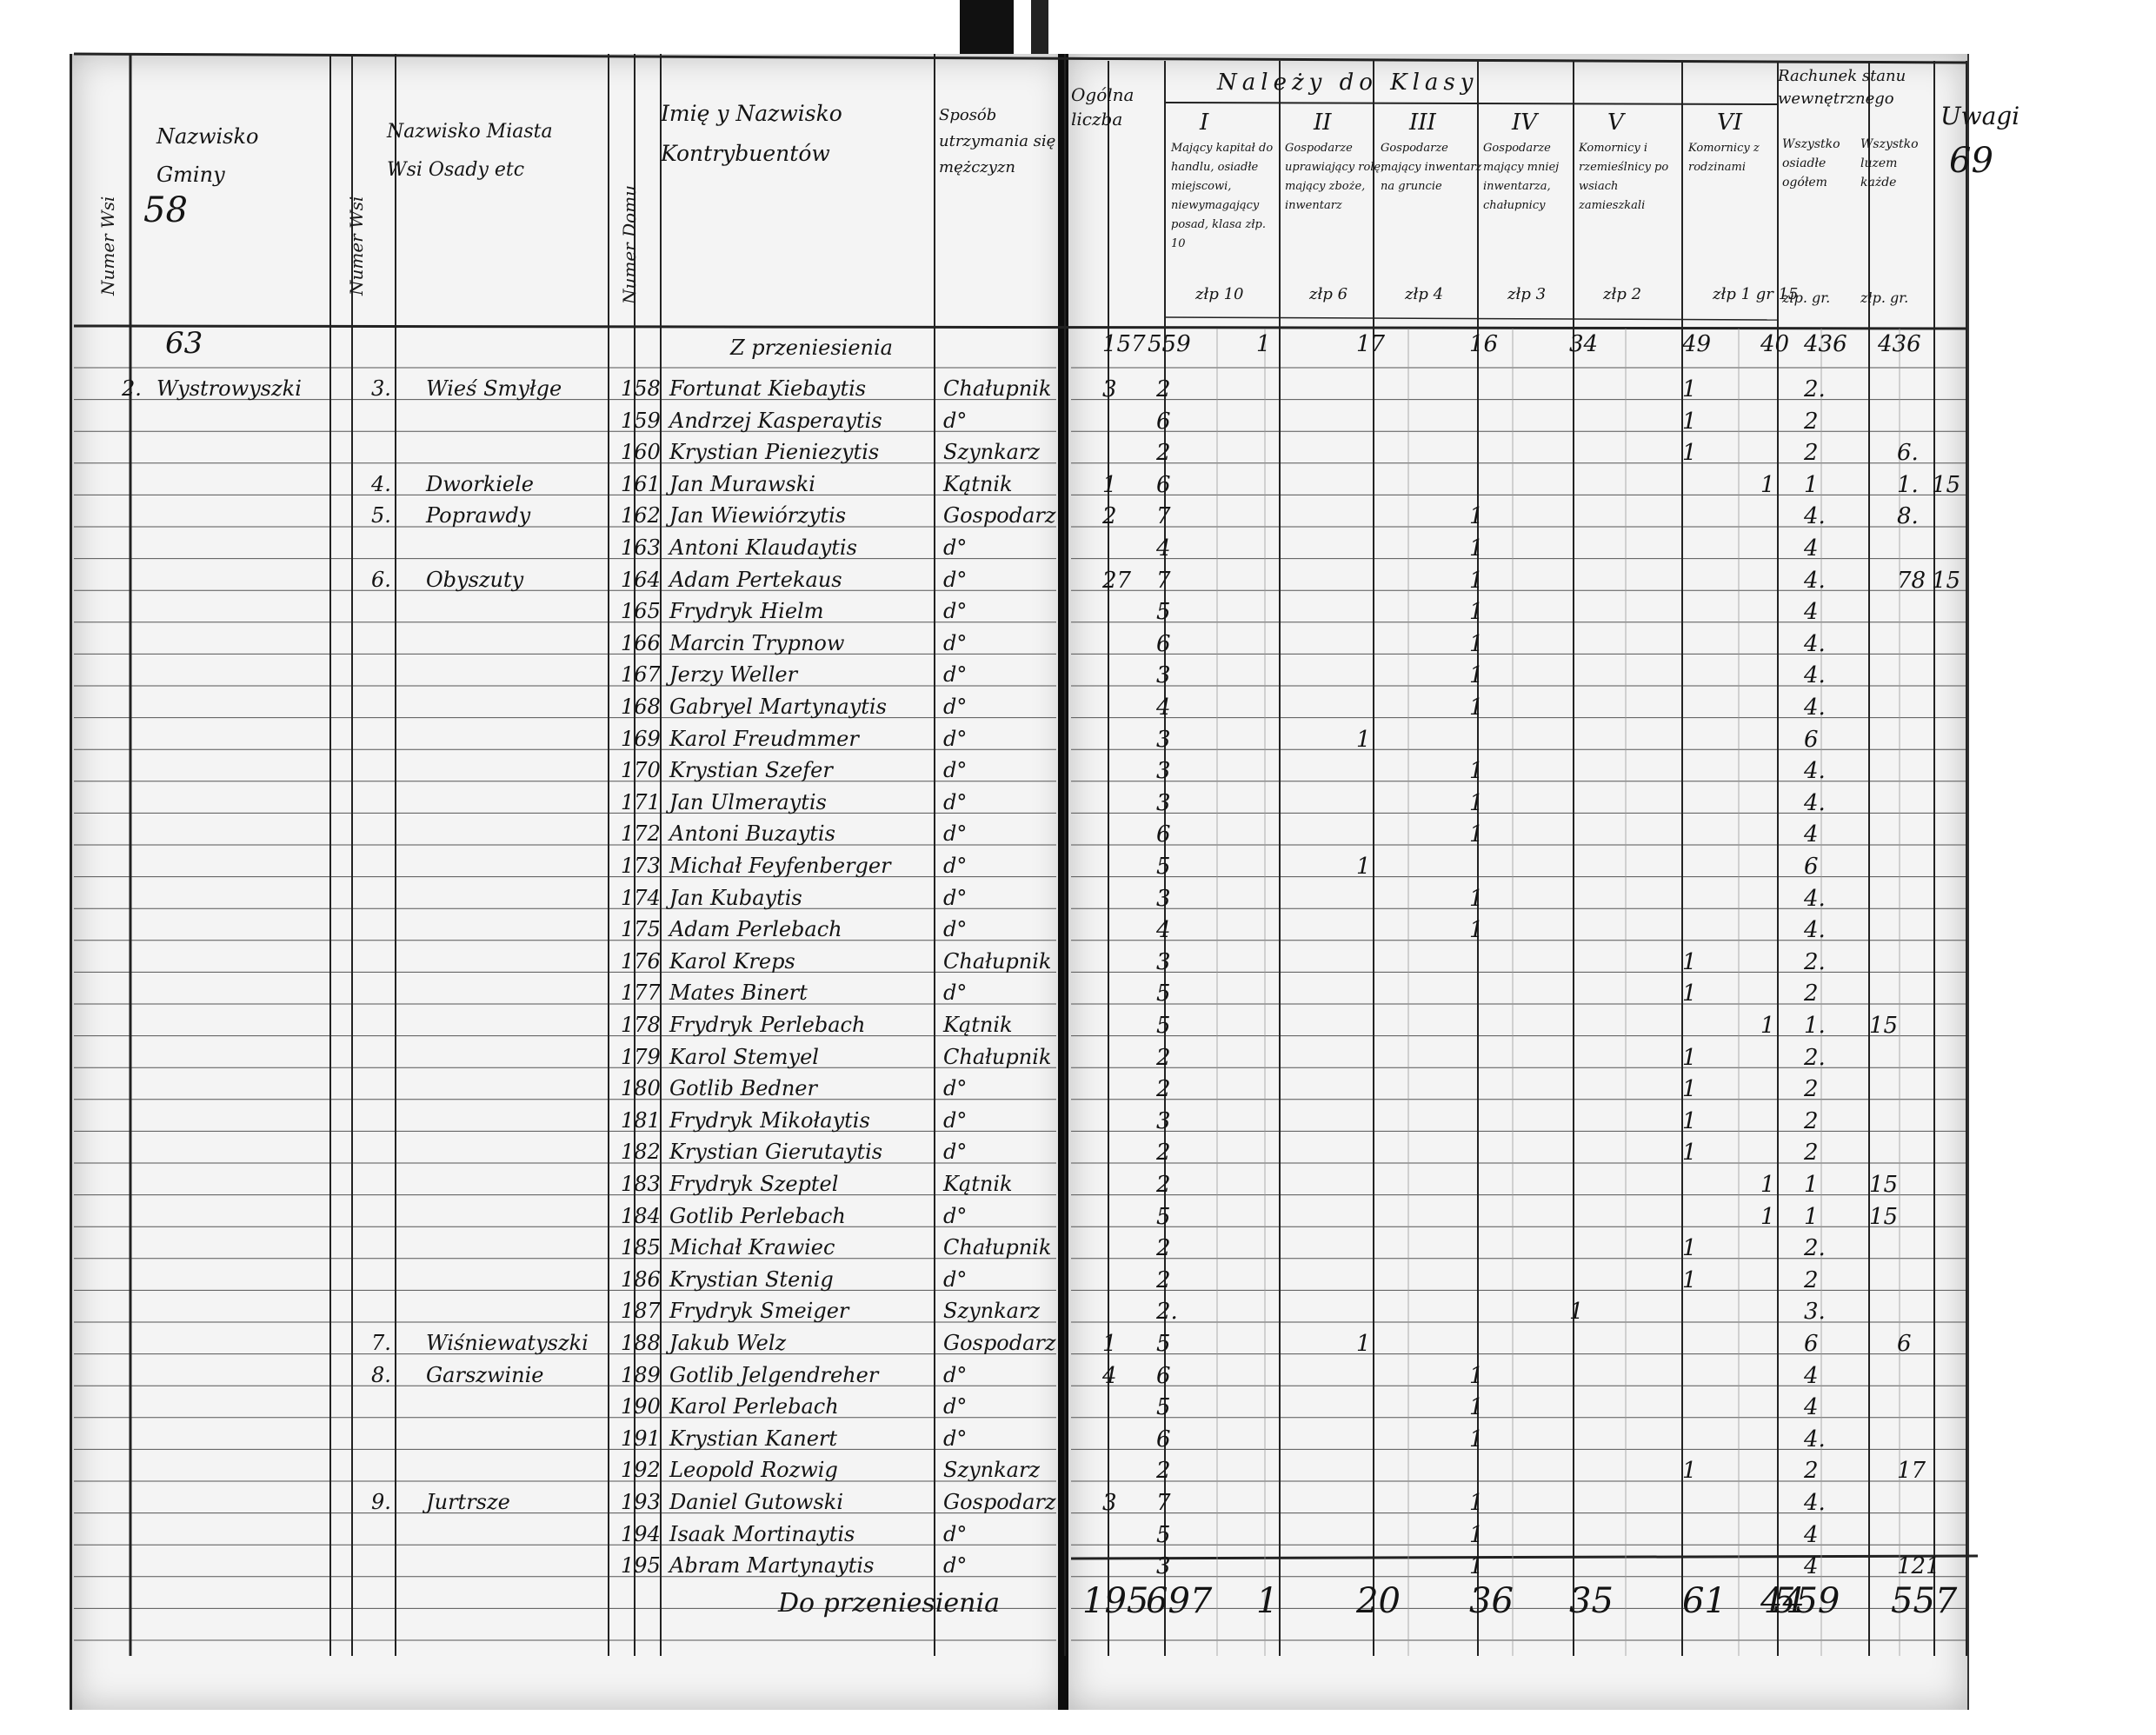 The height and width of the screenshot is (1735, 2156). What do you see at coordinates (641, 1215) in the screenshot?
I see `cell-dom: 184` at bounding box center [641, 1215].